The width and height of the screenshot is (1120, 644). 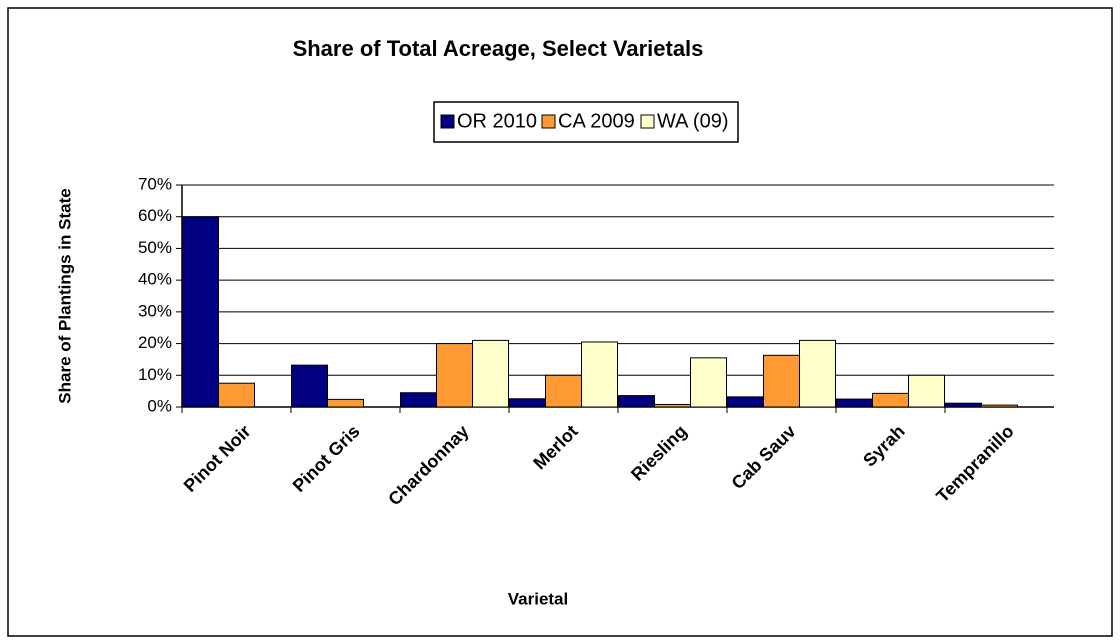 What do you see at coordinates (155, 279) in the screenshot?
I see `y-tick-label: 40%` at bounding box center [155, 279].